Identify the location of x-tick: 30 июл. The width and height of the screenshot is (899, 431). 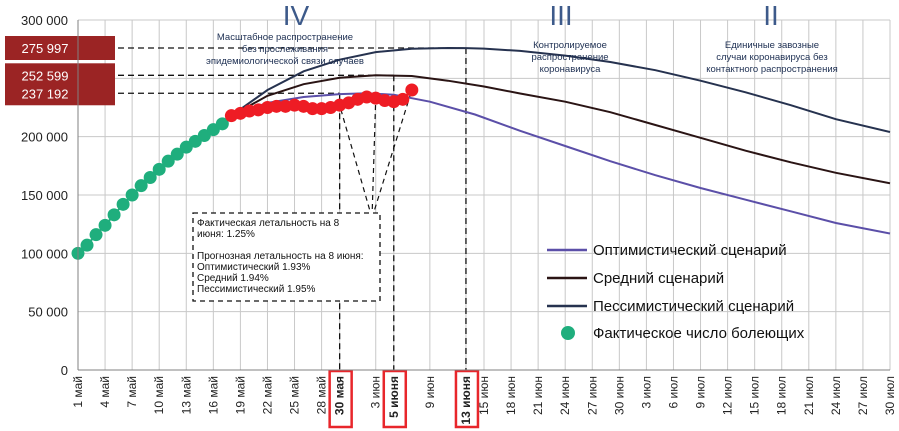
(890, 395).